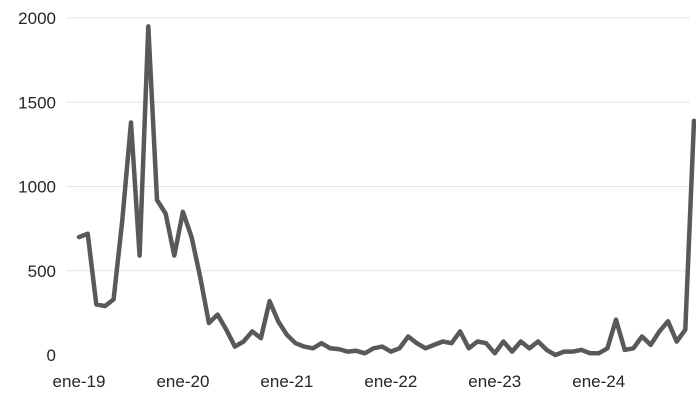 The image size is (696, 397). What do you see at coordinates (494, 381) in the screenshot?
I see `x-tick-label-ene-23: ene-23` at bounding box center [494, 381].